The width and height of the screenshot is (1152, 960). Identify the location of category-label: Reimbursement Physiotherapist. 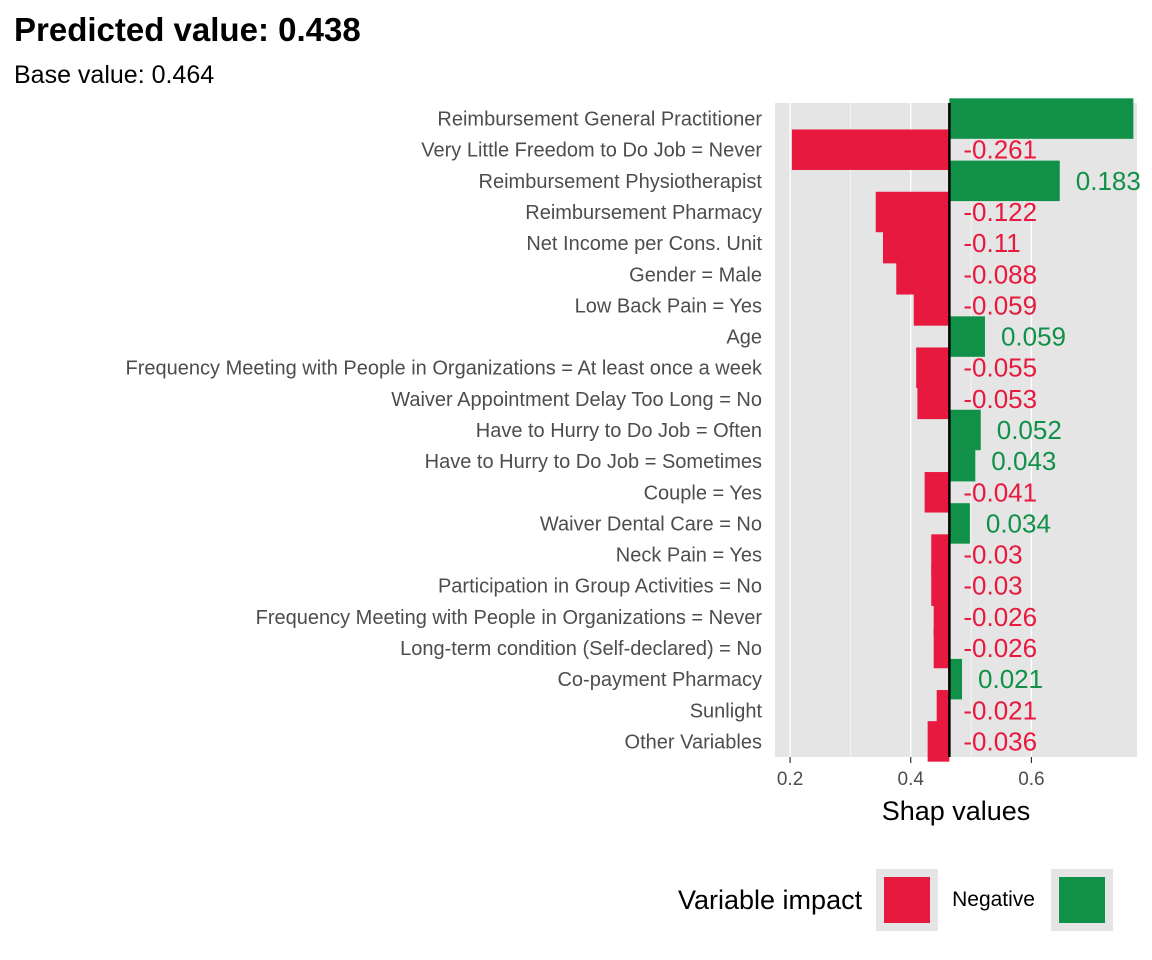
(621, 182).